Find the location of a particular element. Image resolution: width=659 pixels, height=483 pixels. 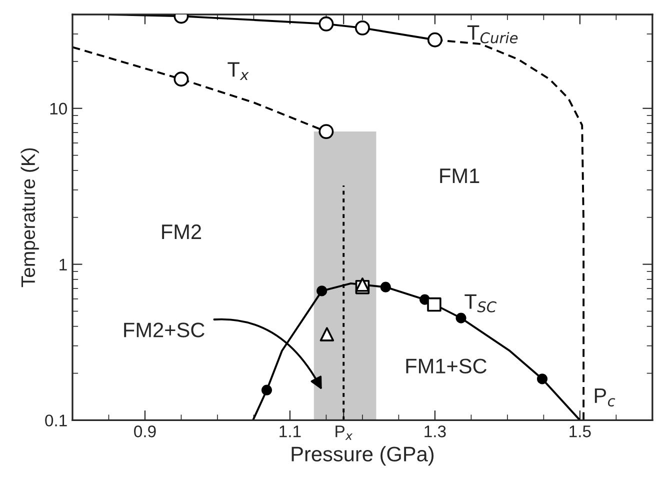

annotation: FM1 is located at coordinates (460, 175).